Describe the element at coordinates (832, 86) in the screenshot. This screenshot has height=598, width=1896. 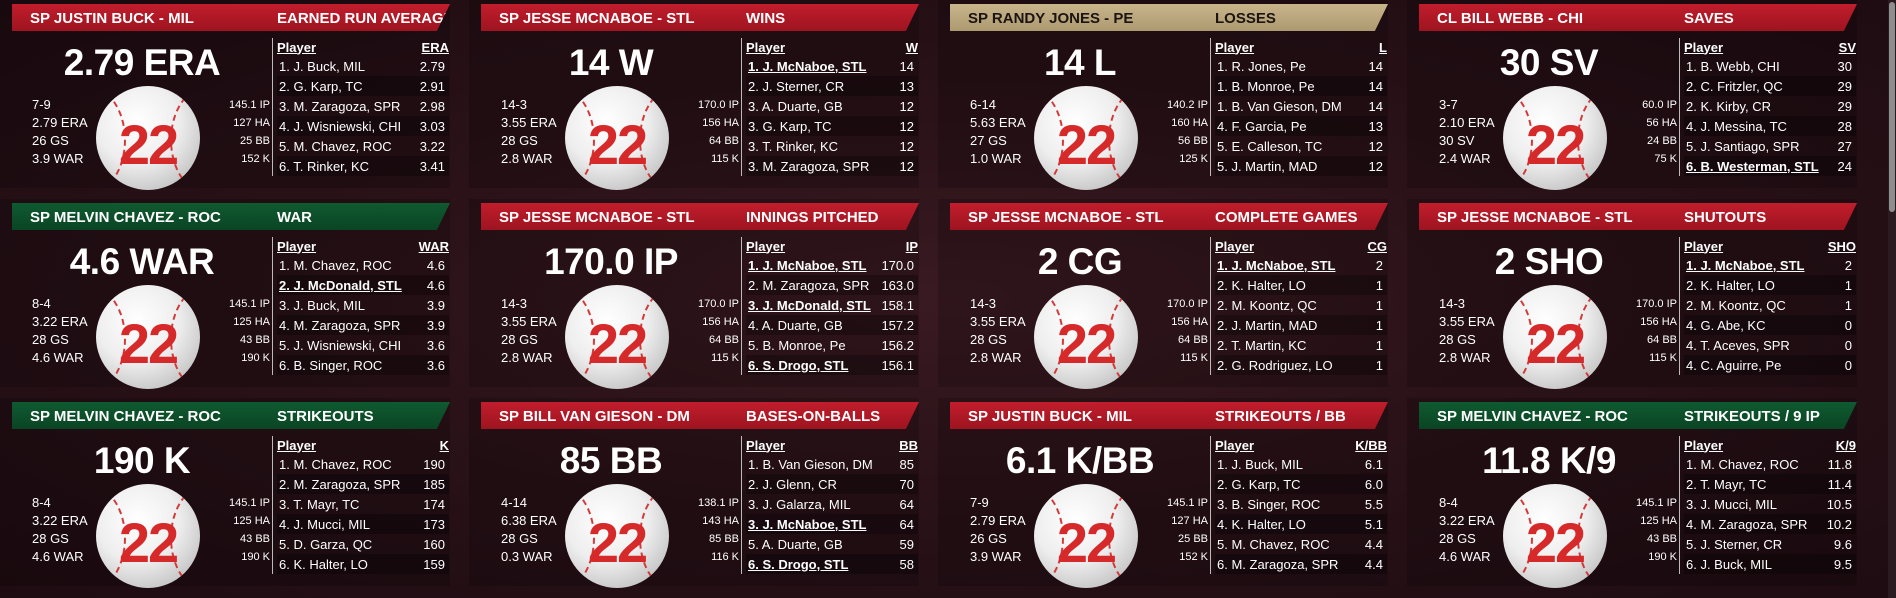
I see `leaderboard-row: 2. J. Sterner, CR 13` at that location.